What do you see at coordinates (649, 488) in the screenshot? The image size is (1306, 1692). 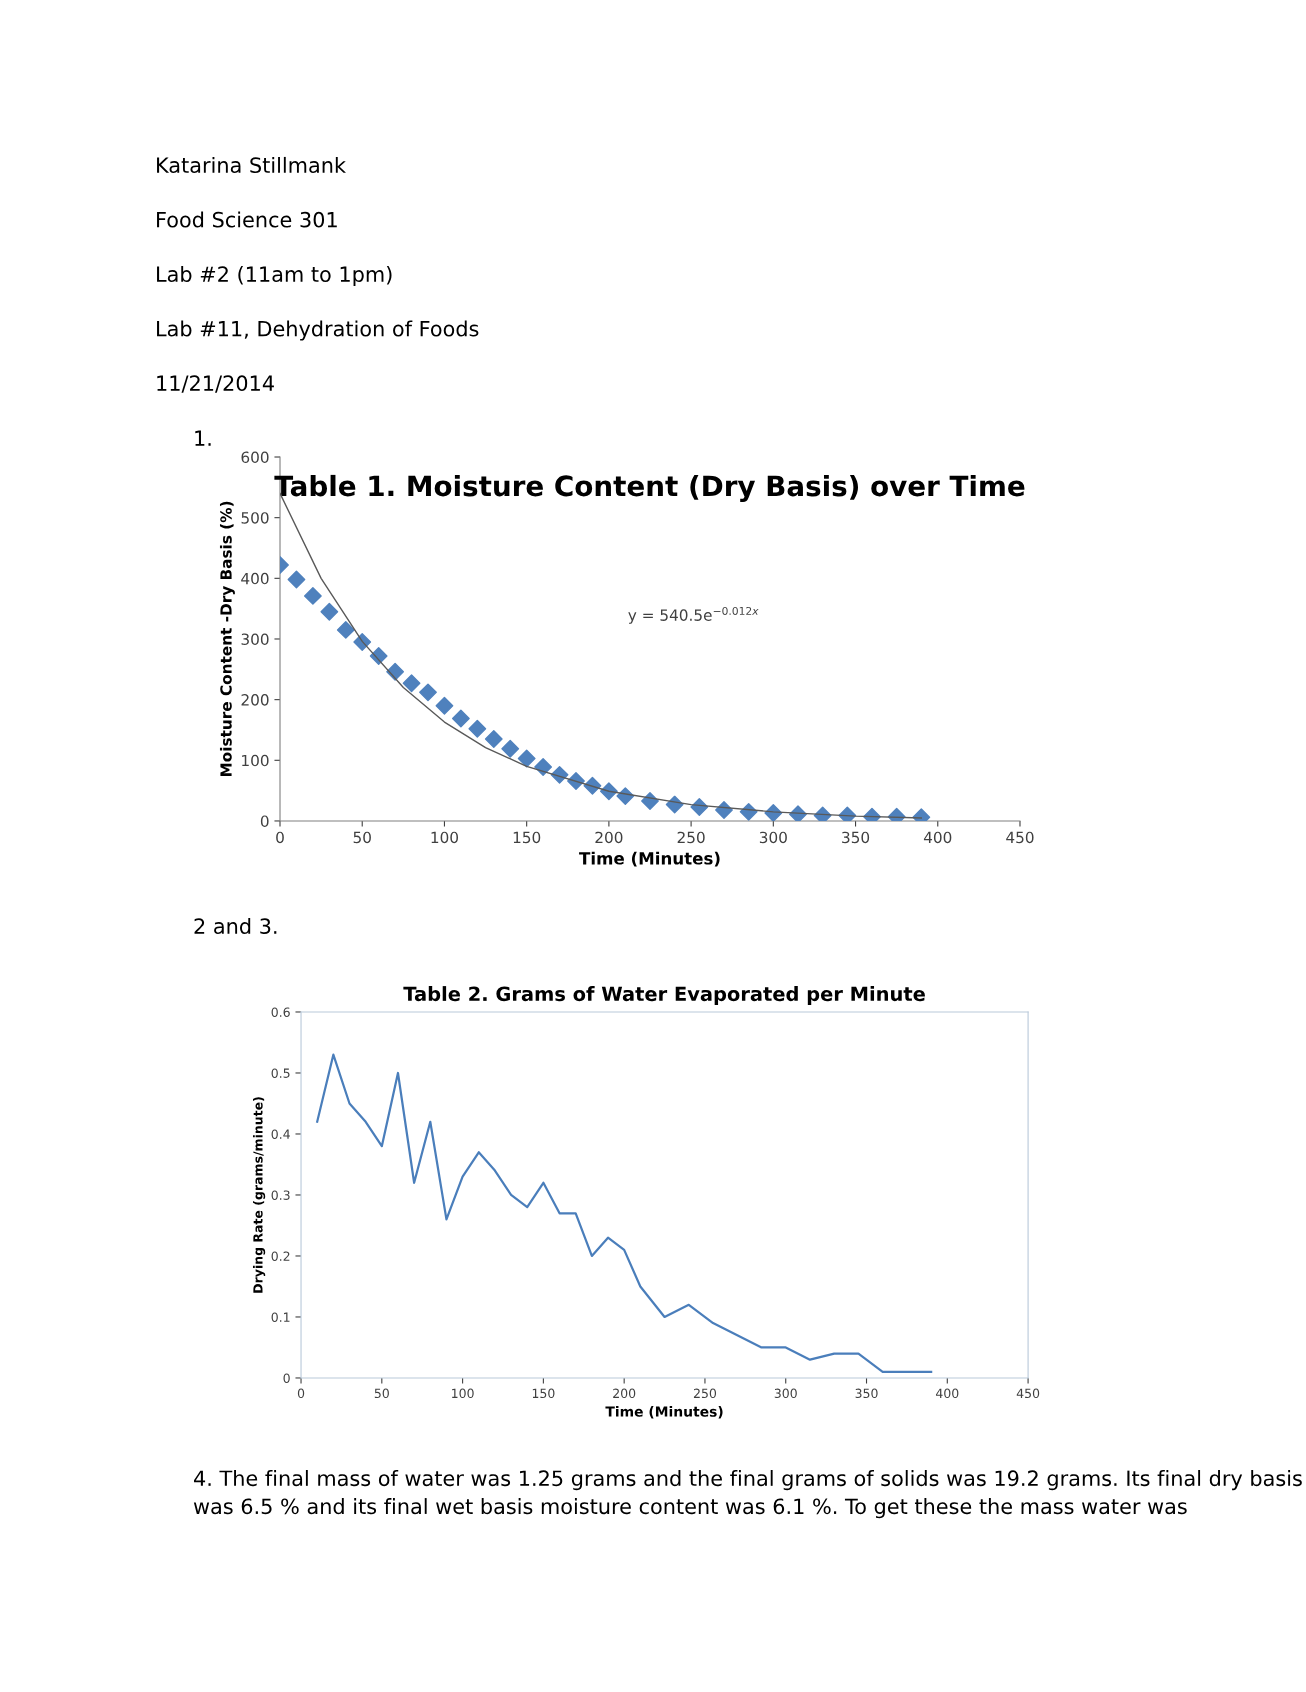 I see `text: Table 1. Moisture Content (Dry Basis) over Time` at bounding box center [649, 488].